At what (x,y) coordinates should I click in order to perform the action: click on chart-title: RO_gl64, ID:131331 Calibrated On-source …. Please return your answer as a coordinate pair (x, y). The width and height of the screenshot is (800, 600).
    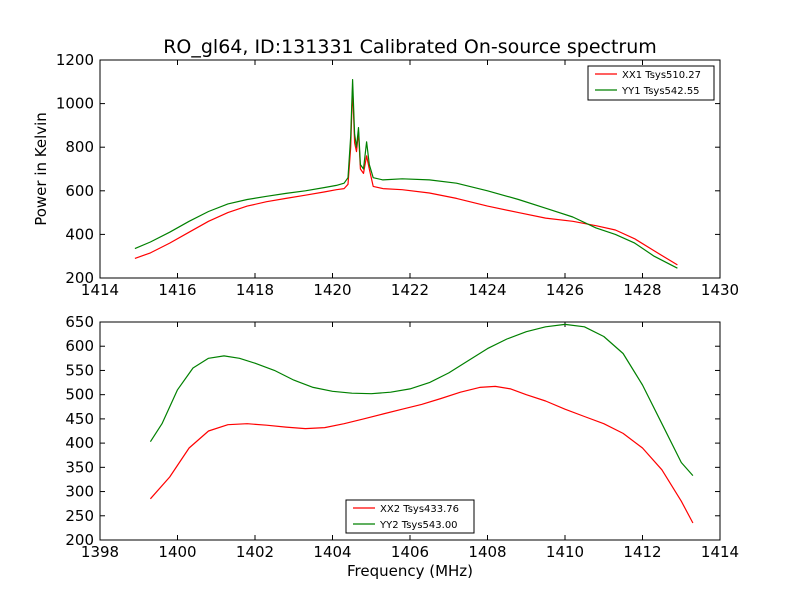
    Looking at the image, I should click on (410, 47).